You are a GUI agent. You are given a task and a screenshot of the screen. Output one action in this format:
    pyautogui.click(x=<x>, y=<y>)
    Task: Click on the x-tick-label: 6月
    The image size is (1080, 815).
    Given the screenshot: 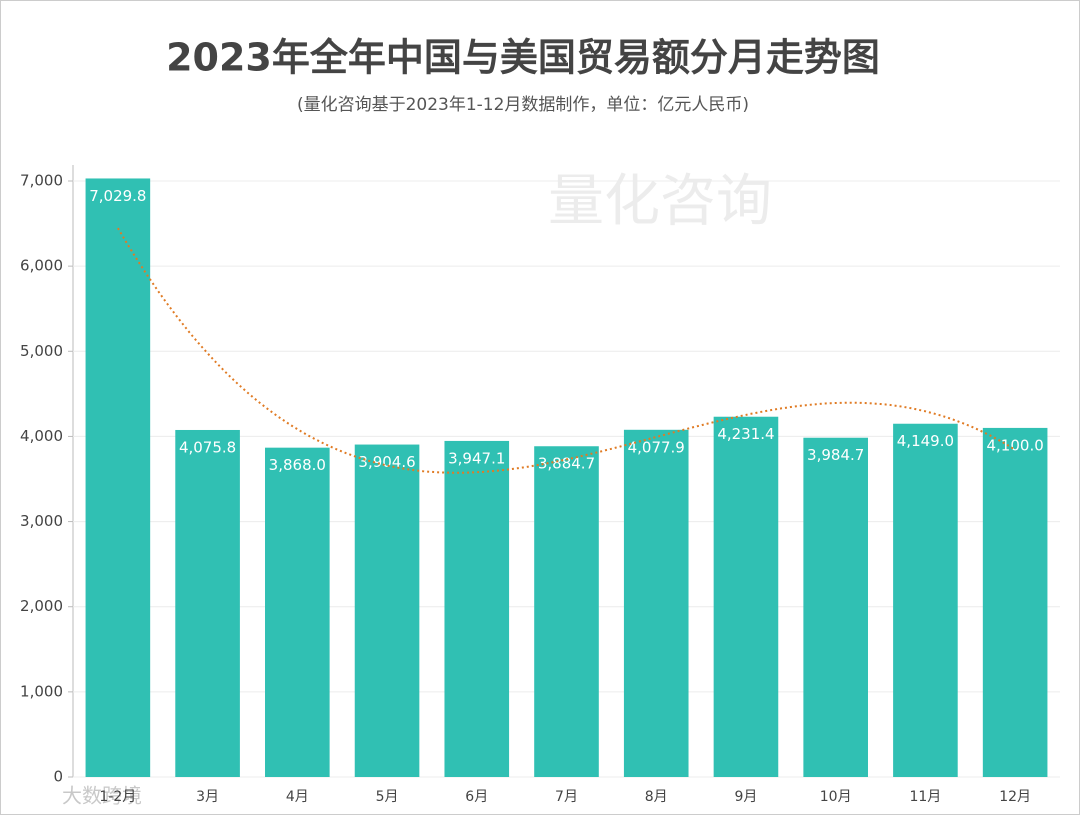 What is the action you would take?
    pyautogui.click(x=476, y=797)
    